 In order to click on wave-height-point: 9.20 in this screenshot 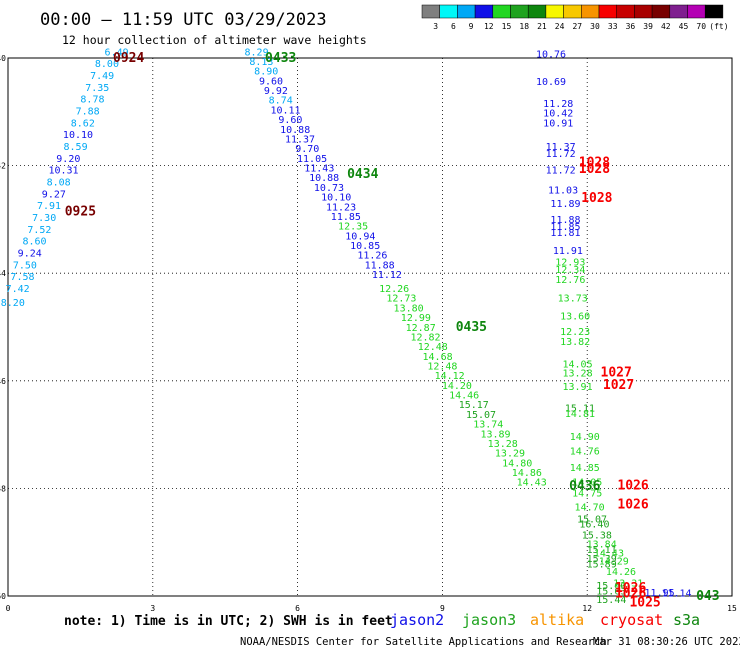, I will do `click(68, 159)`.